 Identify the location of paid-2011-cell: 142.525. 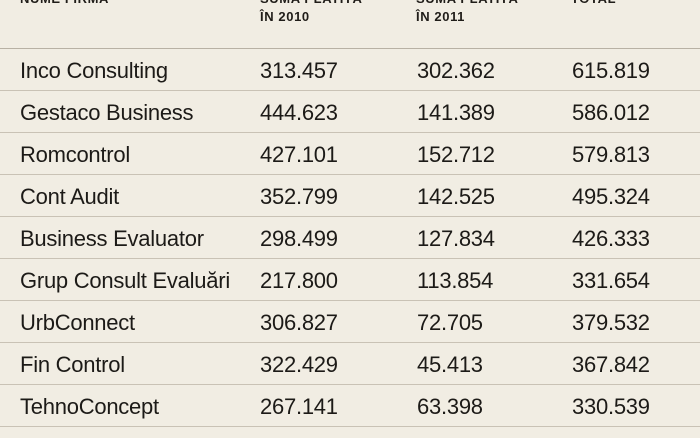
(456, 196).